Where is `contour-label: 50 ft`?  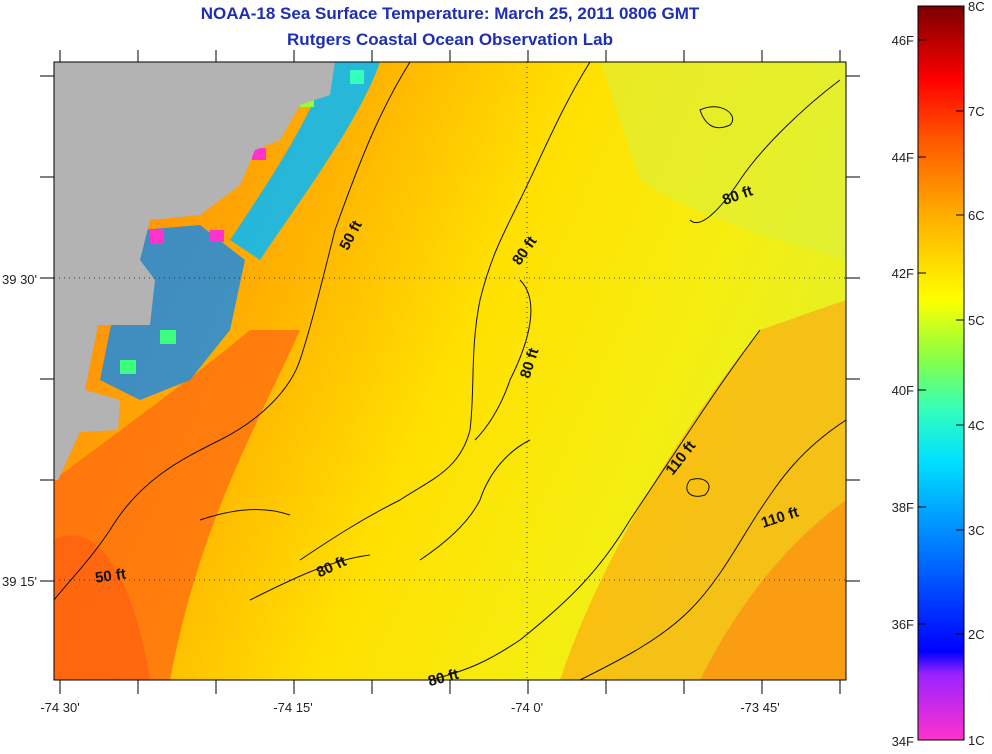 contour-label: 50 ft is located at coordinates (110, 576).